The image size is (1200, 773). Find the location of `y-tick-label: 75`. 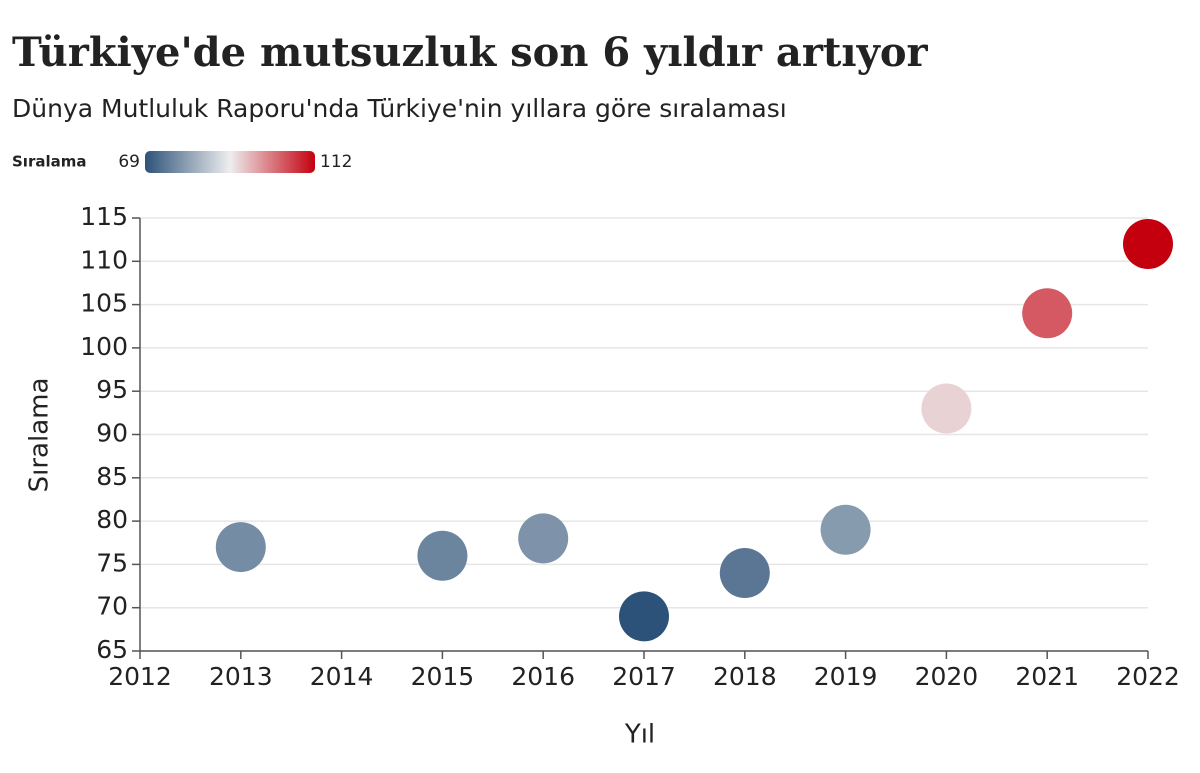

y-tick-label: 75 is located at coordinates (112, 562).